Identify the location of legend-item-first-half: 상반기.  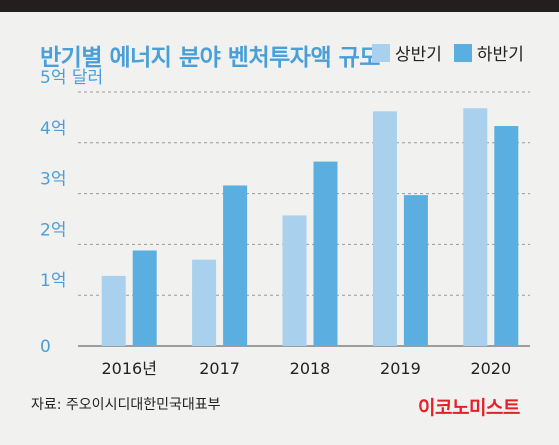
(407, 52).